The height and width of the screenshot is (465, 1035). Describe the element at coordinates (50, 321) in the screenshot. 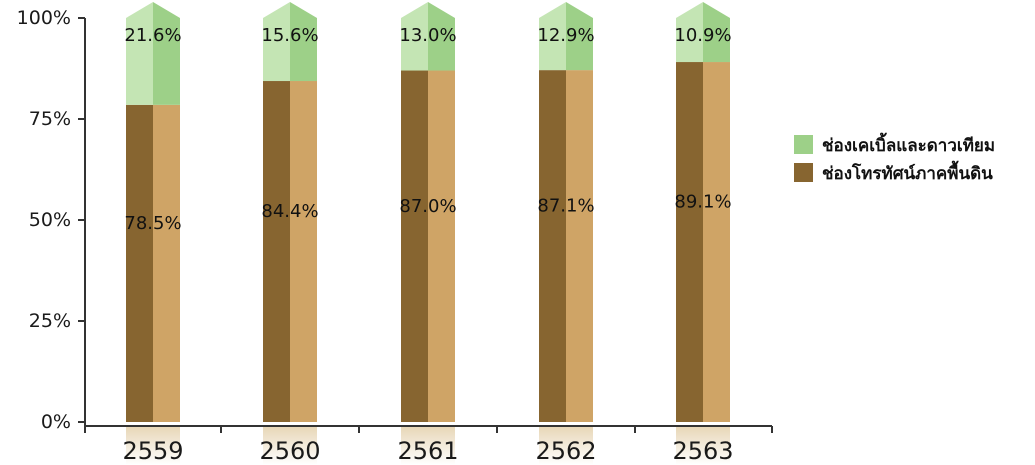

I see `y-tick-label: 25%` at that location.